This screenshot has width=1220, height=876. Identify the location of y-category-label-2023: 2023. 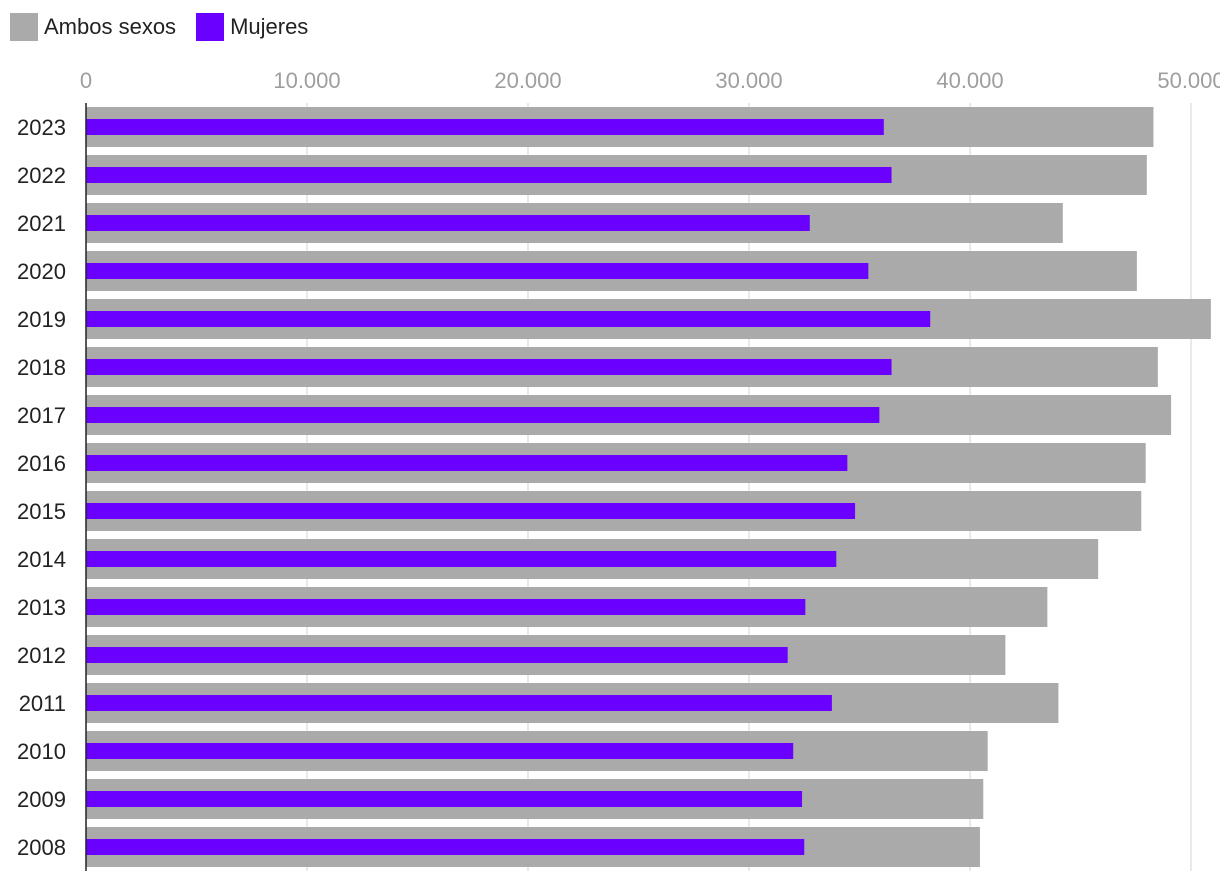
(41, 127).